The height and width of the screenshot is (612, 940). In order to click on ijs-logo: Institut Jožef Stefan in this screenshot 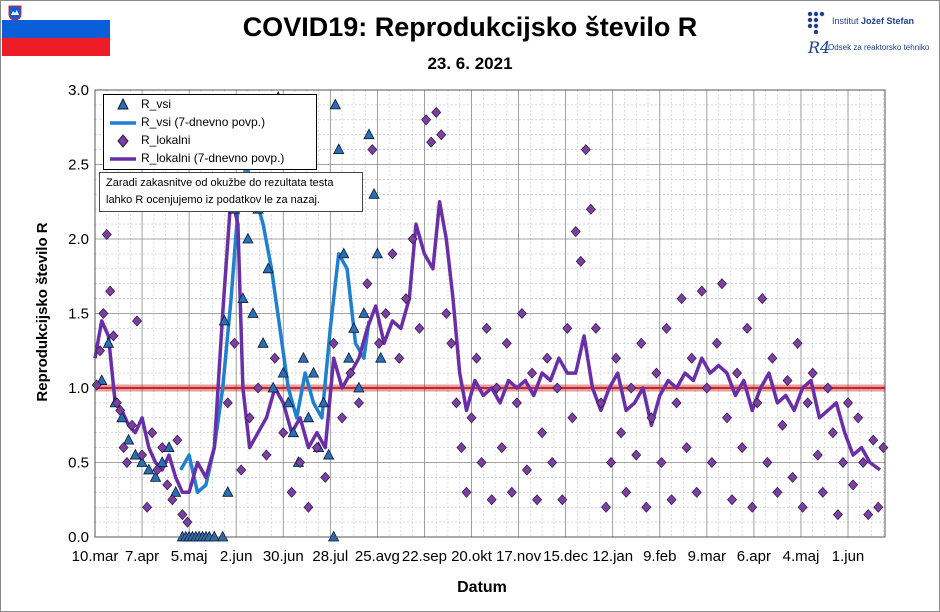, I will do `click(871, 23)`.